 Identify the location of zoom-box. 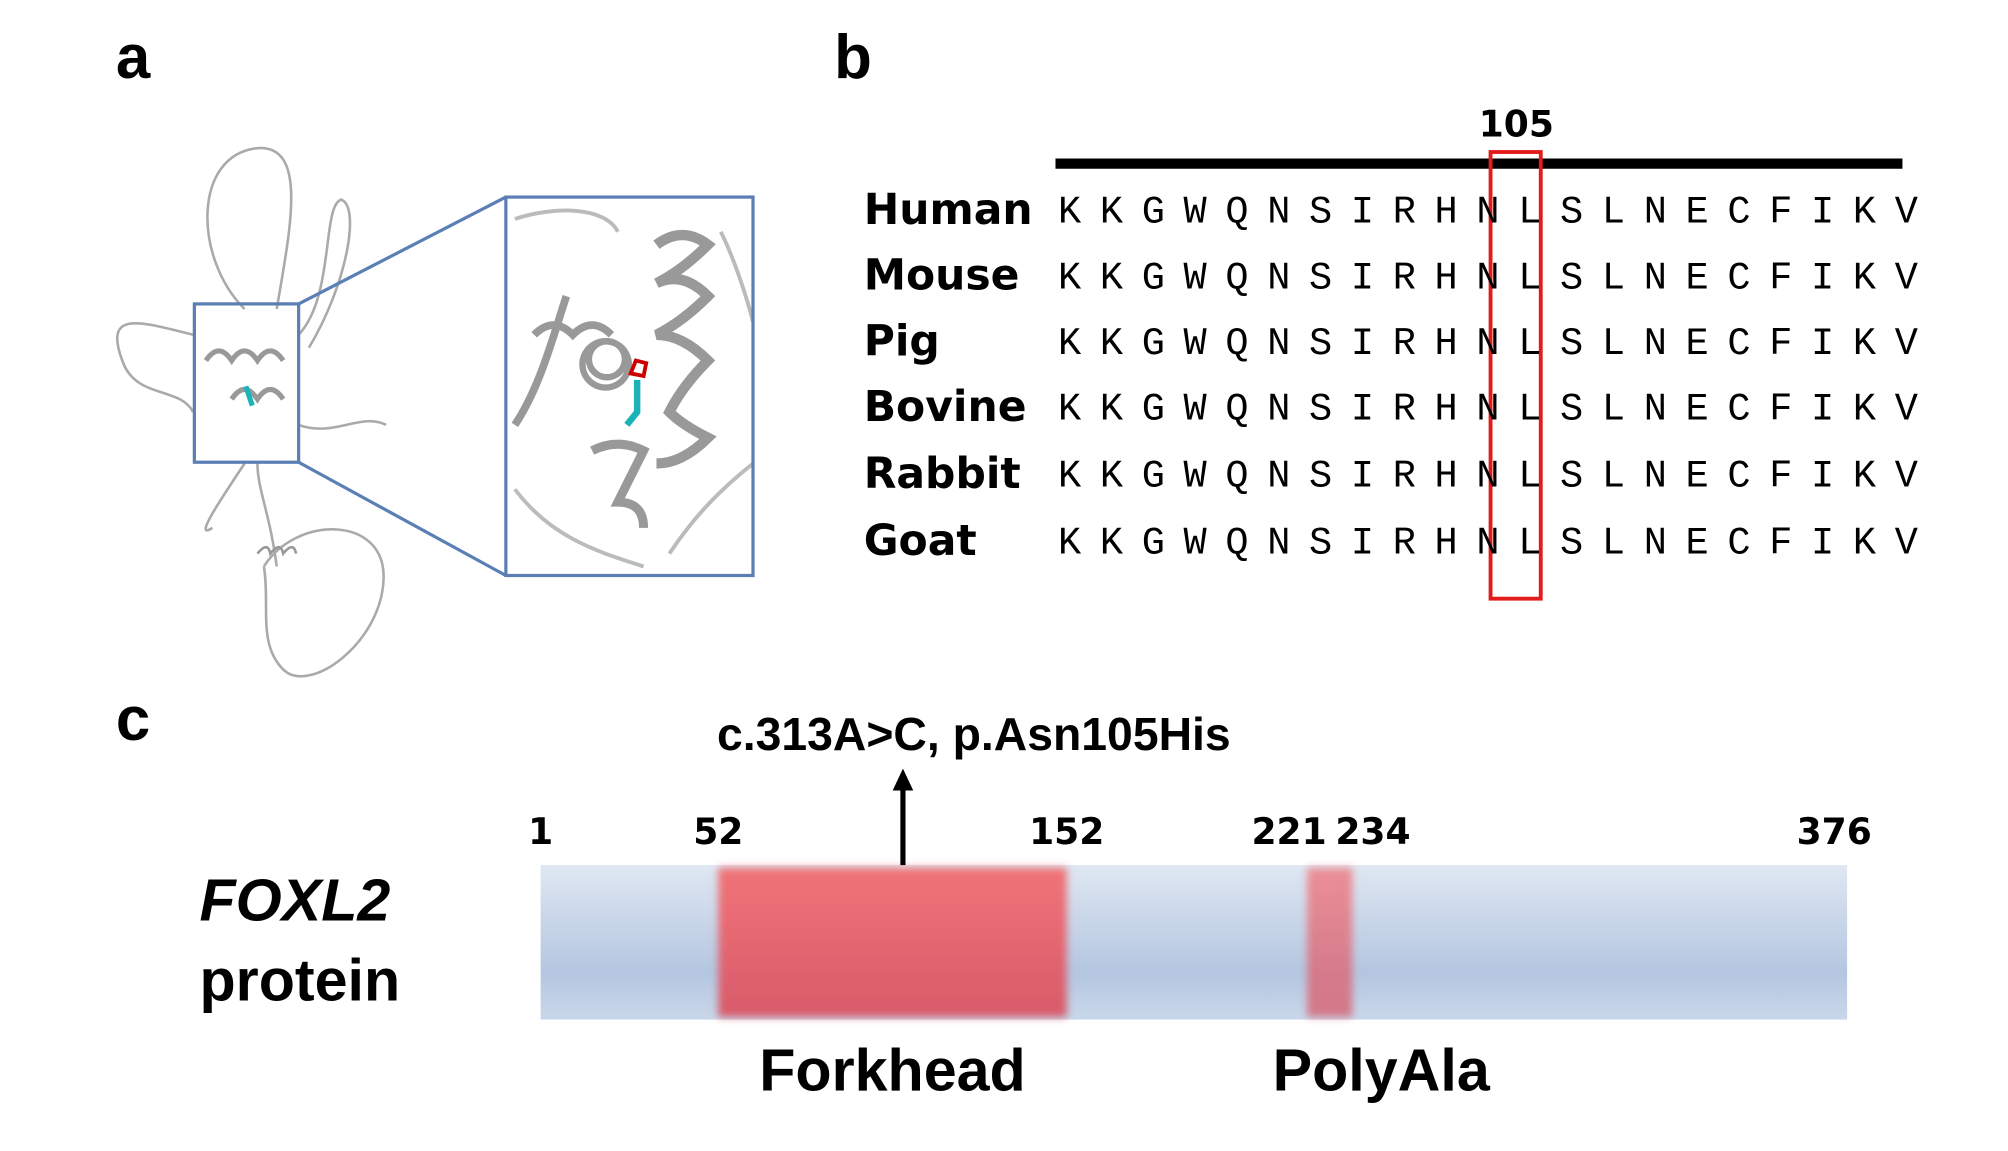
(246, 383).